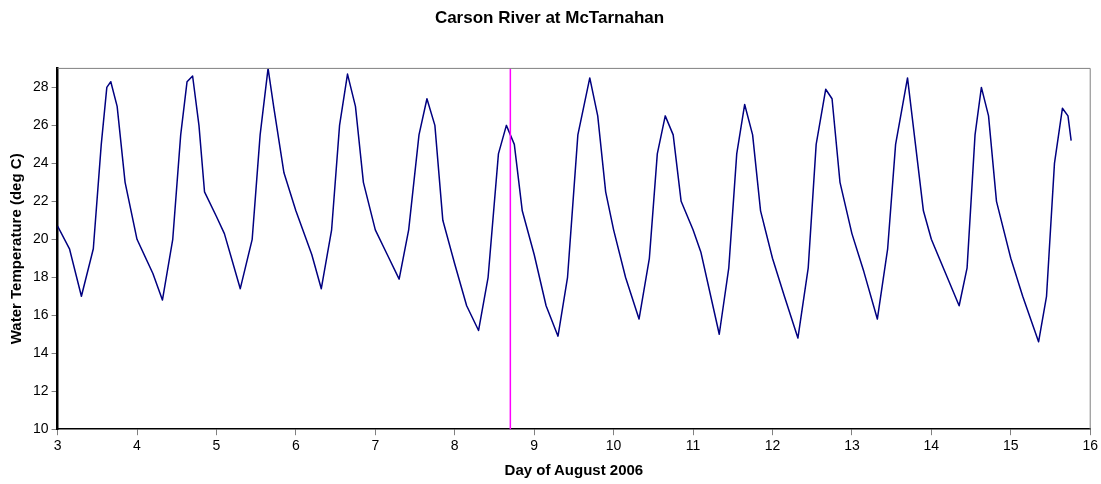 This screenshot has height=484, width=1101. I want to click on x-tick-label: 13, so click(852, 445).